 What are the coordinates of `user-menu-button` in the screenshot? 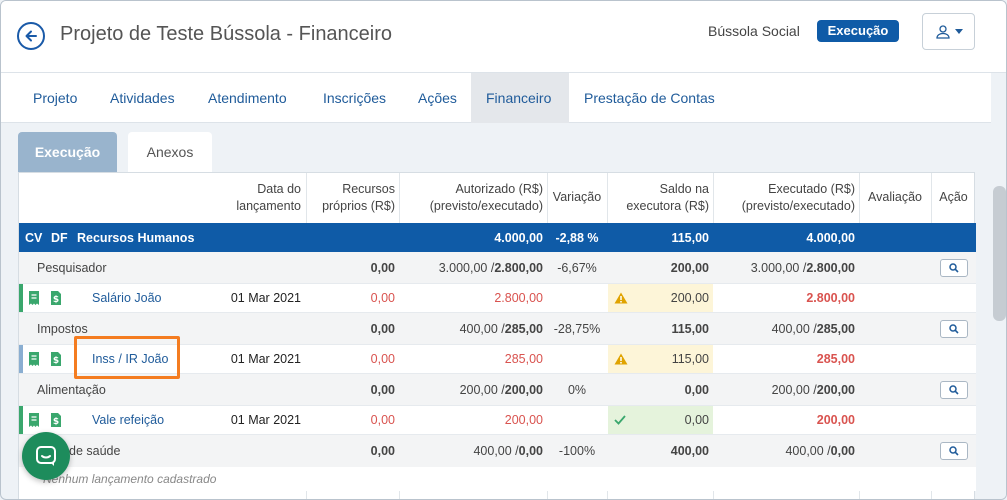 It's located at (948, 31).